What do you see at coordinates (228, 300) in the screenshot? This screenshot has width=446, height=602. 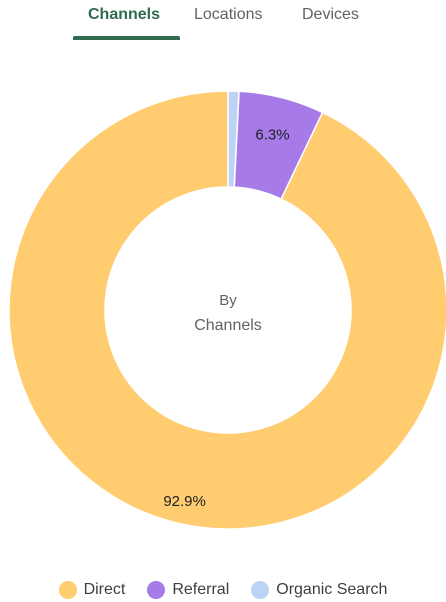 I see `center-label-line1: By` at bounding box center [228, 300].